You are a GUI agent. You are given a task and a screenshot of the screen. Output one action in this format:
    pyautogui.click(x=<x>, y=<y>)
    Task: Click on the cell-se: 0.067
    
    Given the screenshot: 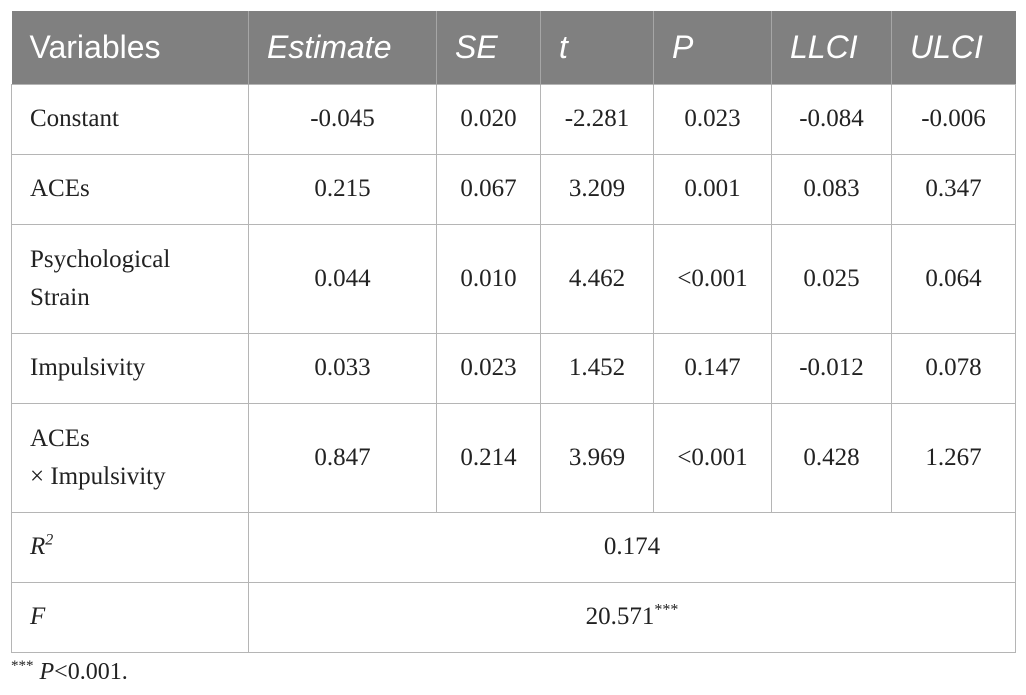 What is the action you would take?
    pyautogui.click(x=488, y=189)
    